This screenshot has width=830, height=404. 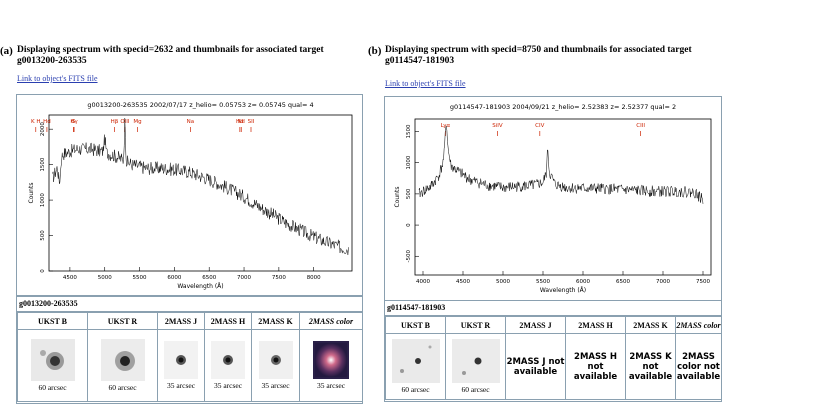 What do you see at coordinates (200, 286) in the screenshot?
I see `x-axis-label: Wavelength (Å)` at bounding box center [200, 286].